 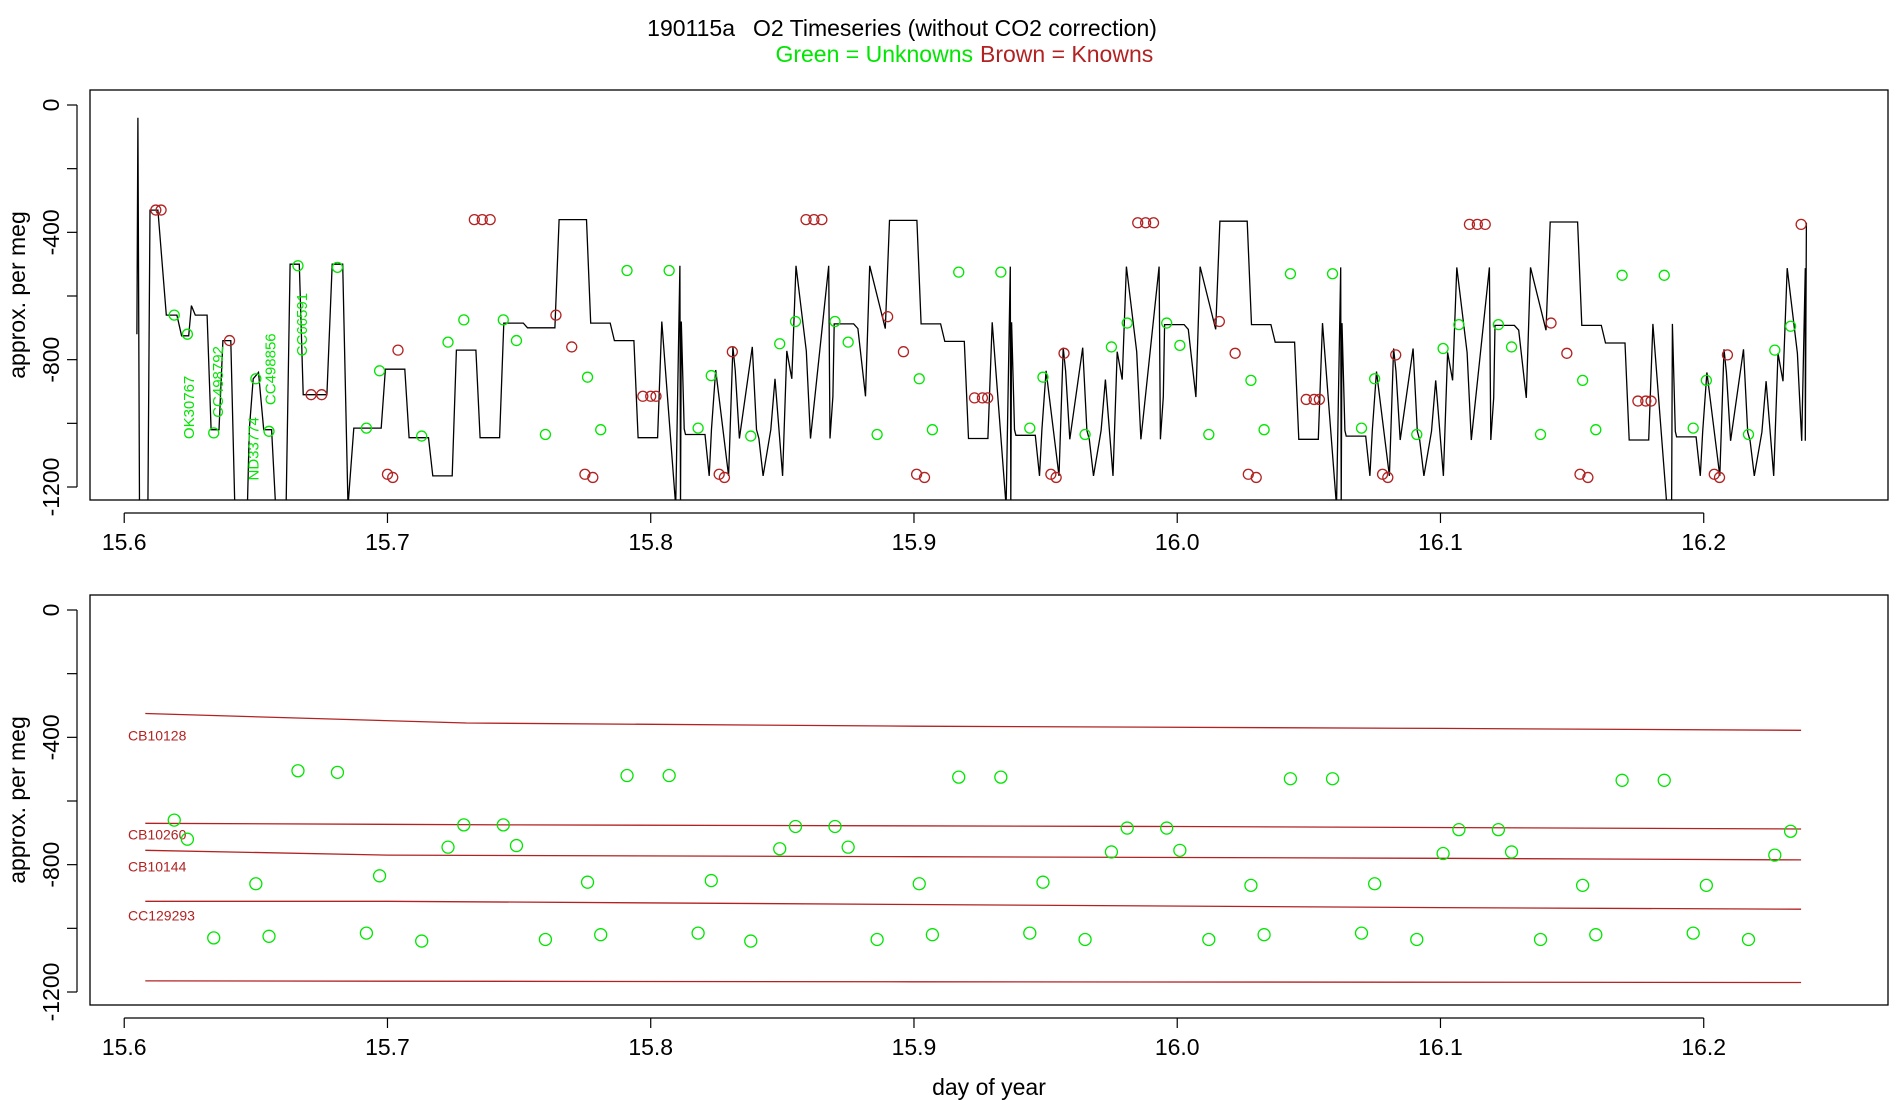 I want to click on bottom-x-axis-label: day of year, so click(x=989, y=1087).